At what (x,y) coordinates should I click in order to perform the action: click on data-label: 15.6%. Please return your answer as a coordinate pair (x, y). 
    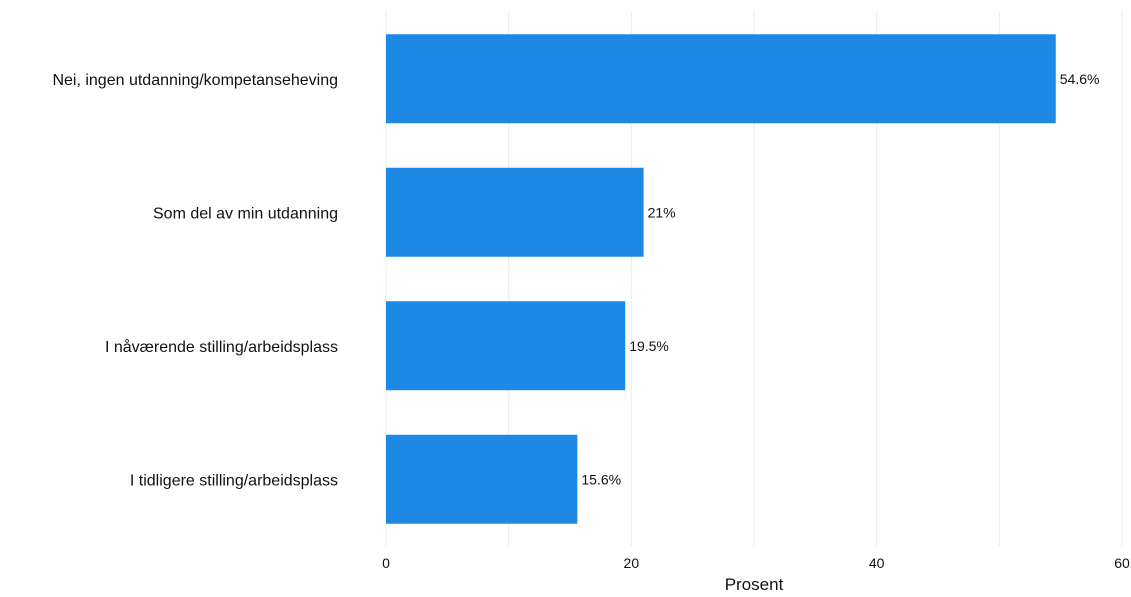
    Looking at the image, I should click on (601, 479).